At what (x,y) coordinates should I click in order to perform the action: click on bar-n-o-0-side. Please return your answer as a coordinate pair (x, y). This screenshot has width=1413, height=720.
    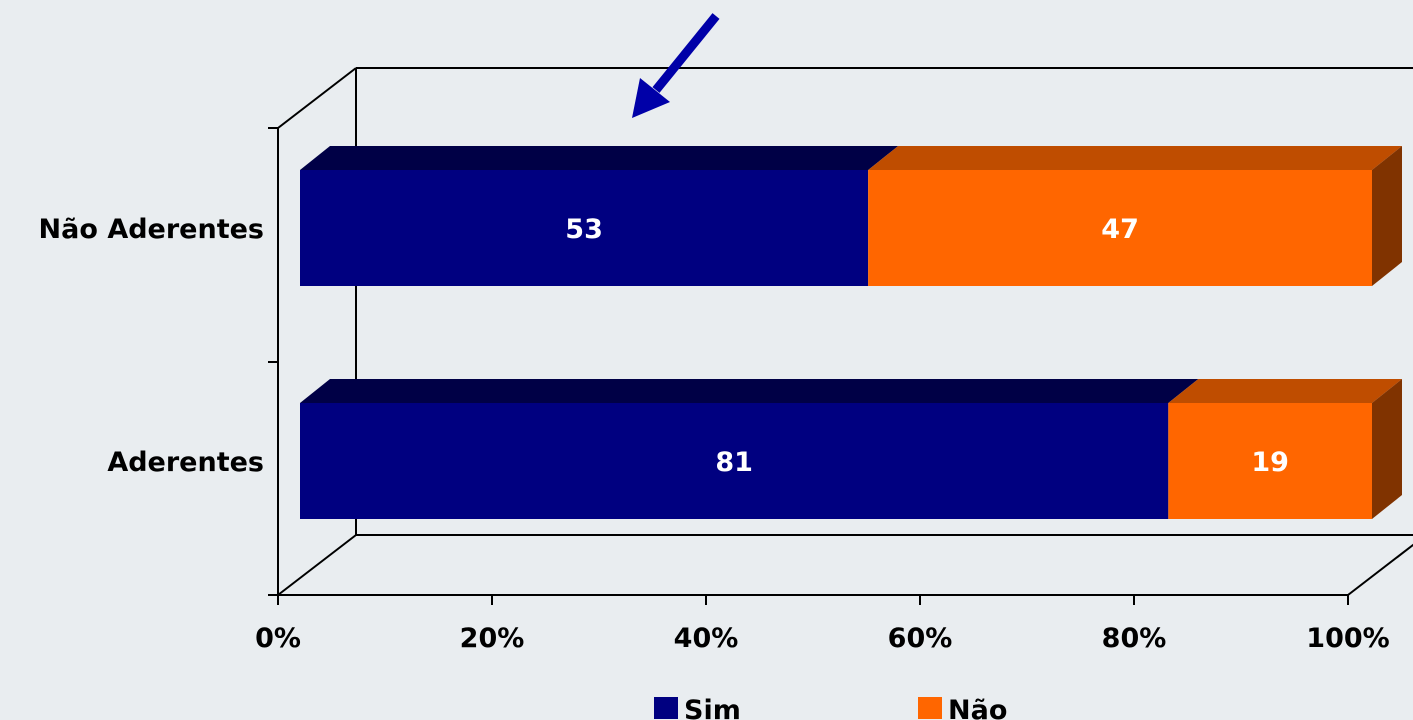
    Looking at the image, I should click on (1387, 216).